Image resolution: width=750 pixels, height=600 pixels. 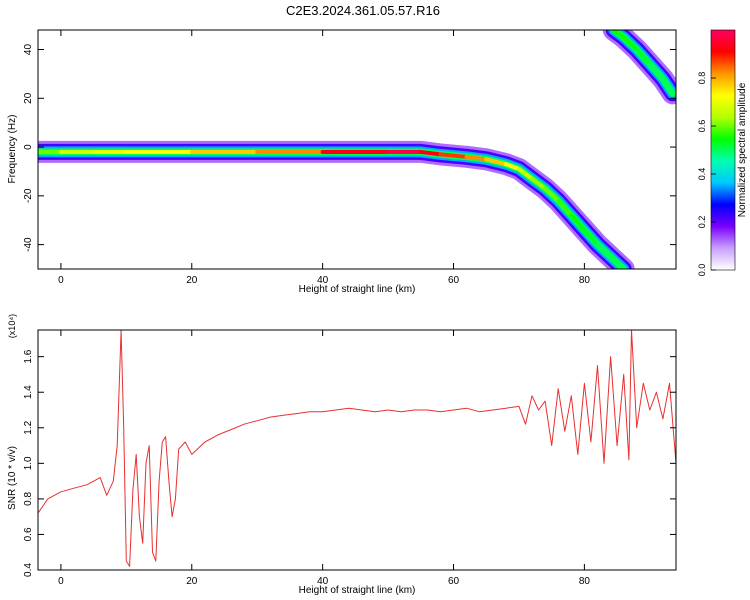 I want to click on spectrogram-x-label: Height of straight line (km), so click(x=357, y=289).